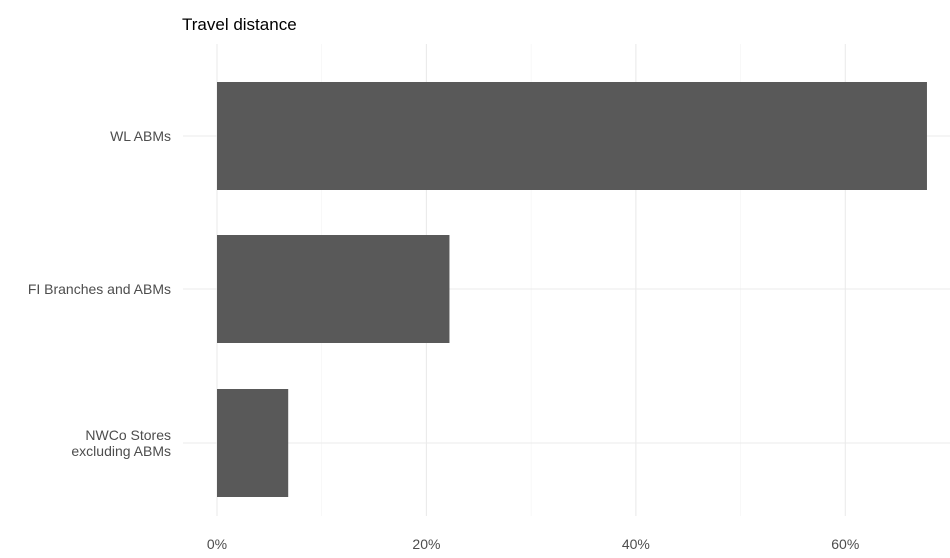  Describe the element at coordinates (636, 544) in the screenshot. I see `x-tick-label: 40%` at that location.